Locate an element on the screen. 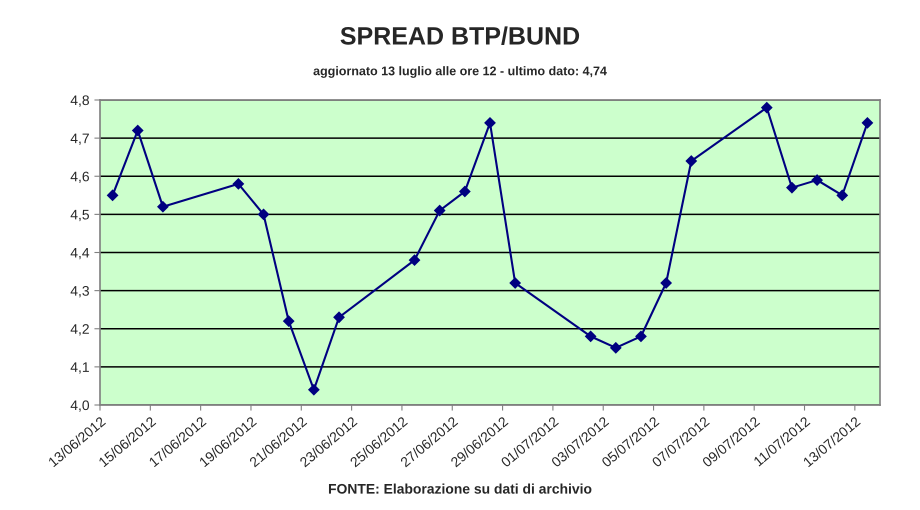  y-tick-label: 4,3 is located at coordinates (79, 292).